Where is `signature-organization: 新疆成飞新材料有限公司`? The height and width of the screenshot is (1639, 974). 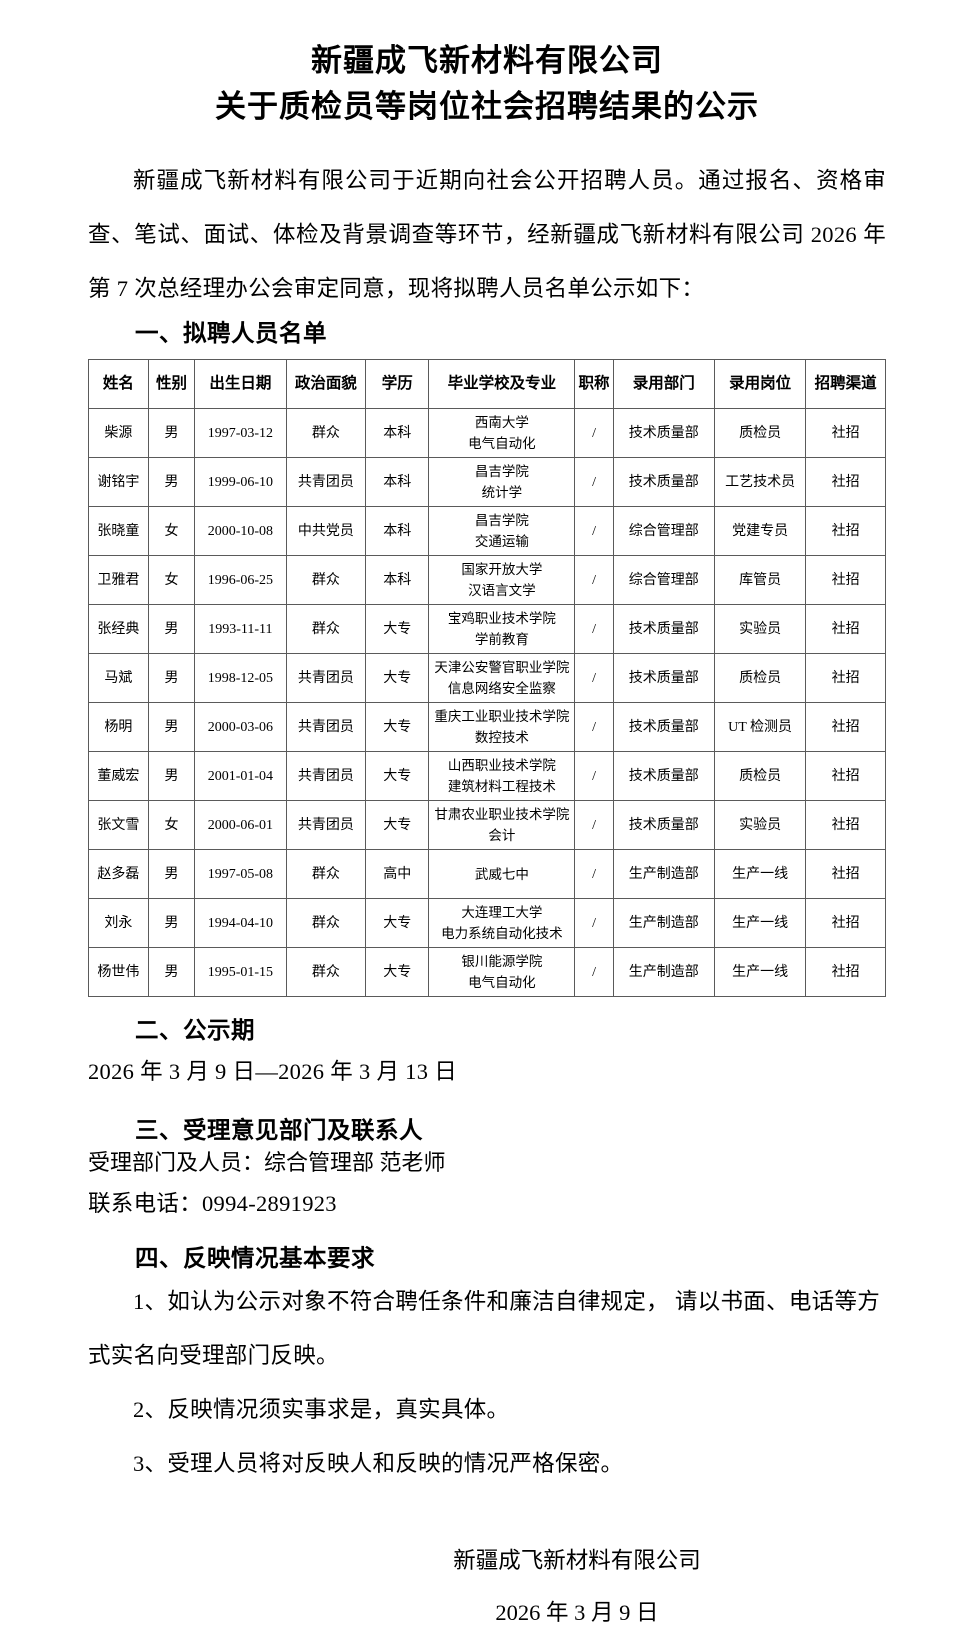 signature-organization: 新疆成飞新材料有限公司 is located at coordinates (577, 1560).